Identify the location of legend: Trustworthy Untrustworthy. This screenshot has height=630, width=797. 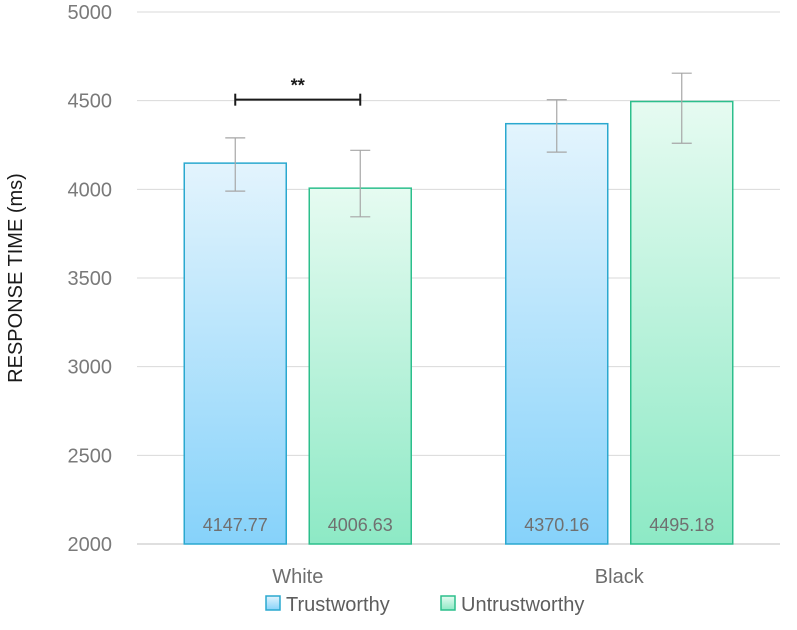
(424, 605).